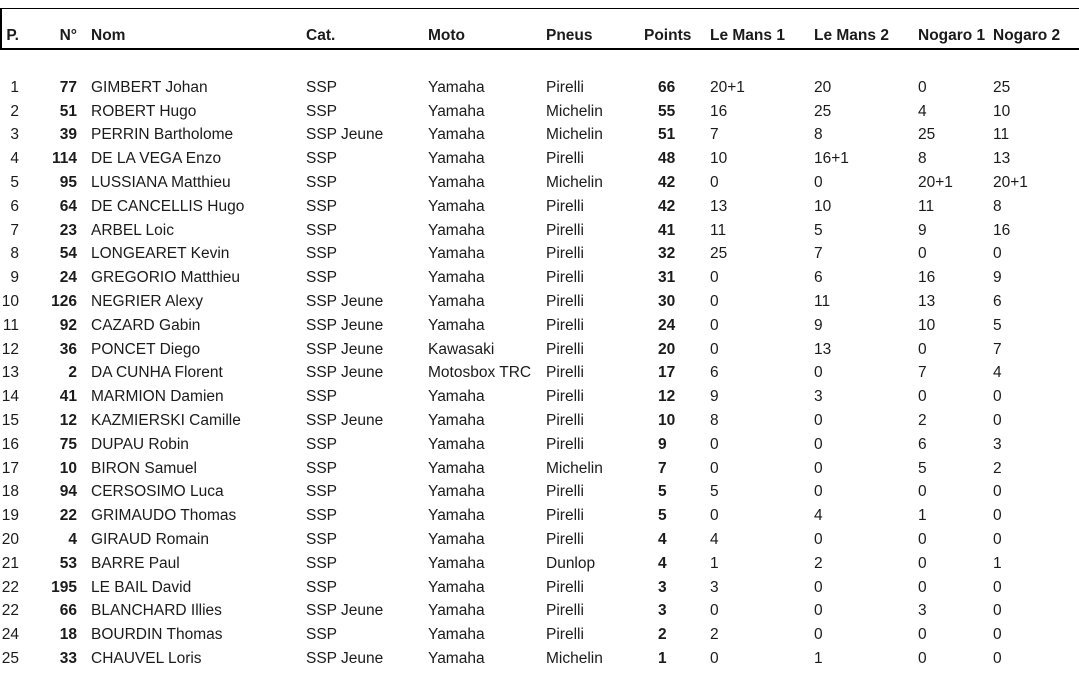 The height and width of the screenshot is (686, 1079). What do you see at coordinates (667, 397) in the screenshot?
I see `cell-points: 12` at bounding box center [667, 397].